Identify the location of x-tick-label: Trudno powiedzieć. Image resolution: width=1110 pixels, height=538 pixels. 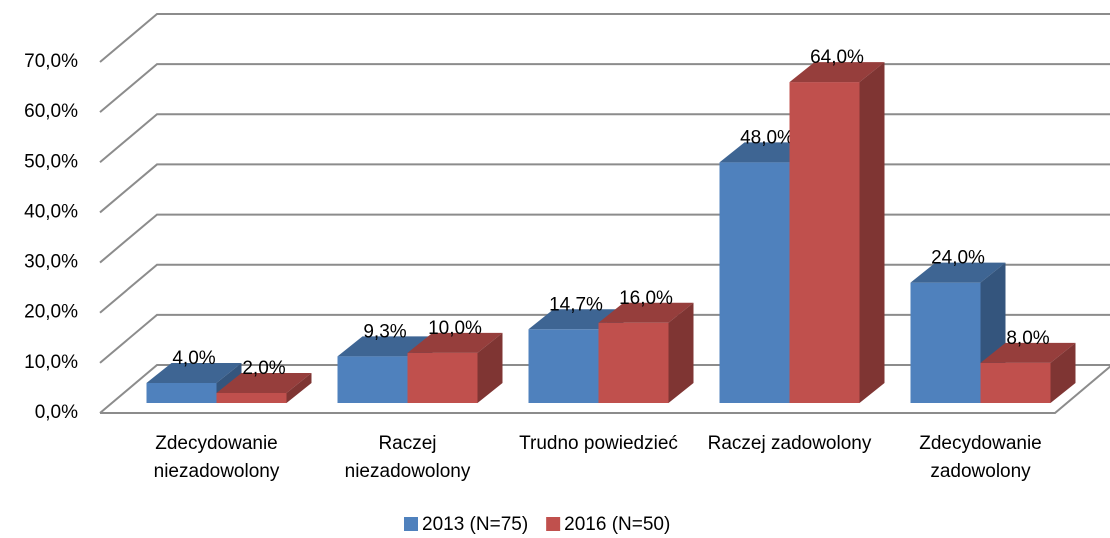
(598, 443).